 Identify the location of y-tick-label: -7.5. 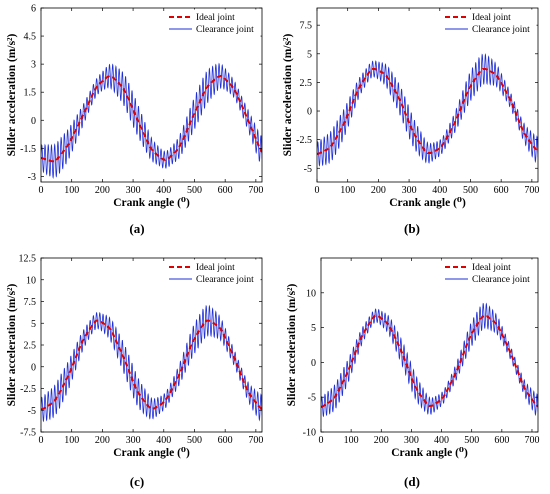
(28, 433).